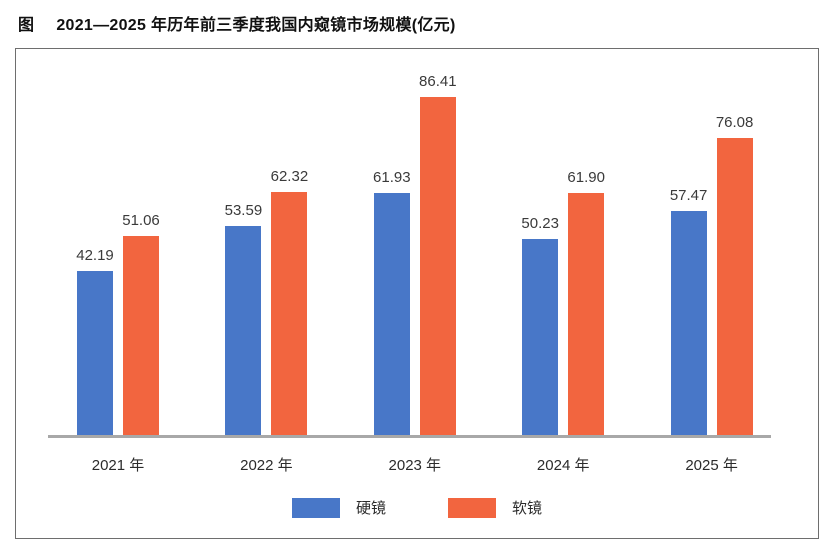 This screenshot has height=558, width=835. I want to click on bar-column: 53.59, so click(243, 319).